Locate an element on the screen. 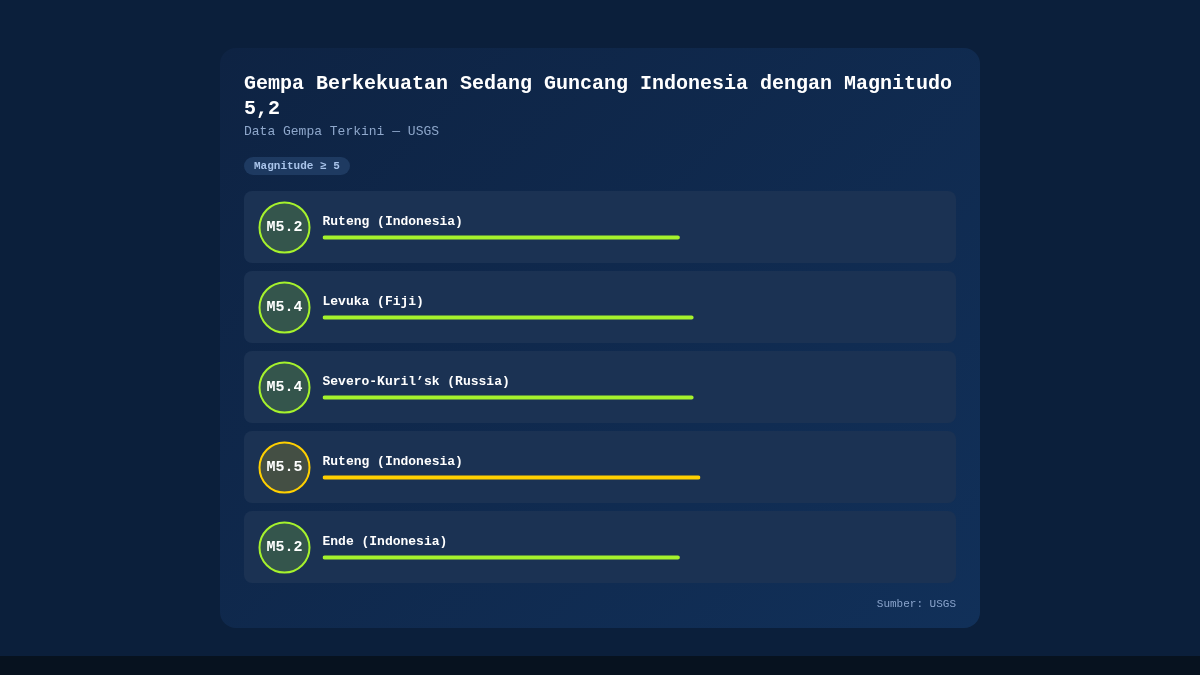 Image resolution: width=1200 pixels, height=675 pixels. text: Sumber: USGS is located at coordinates (915, 604).